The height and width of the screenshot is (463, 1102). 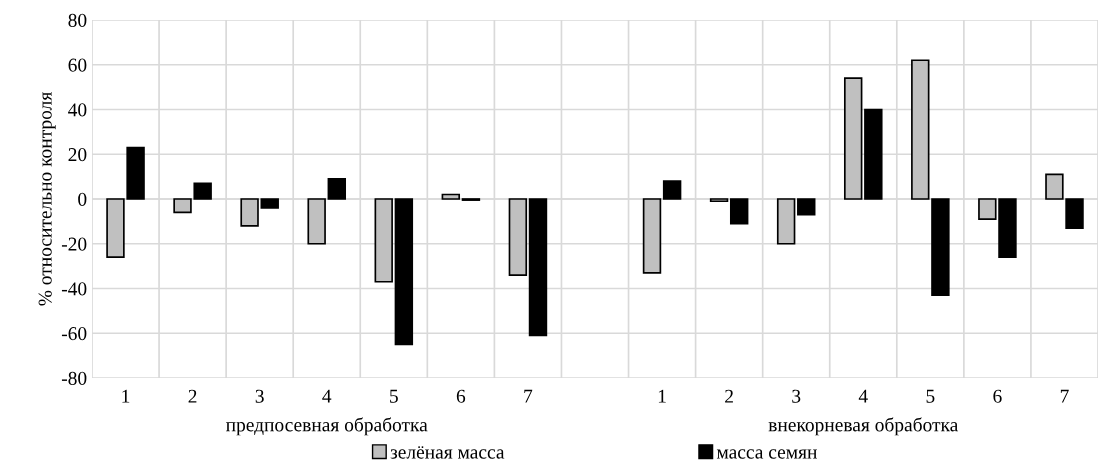 What do you see at coordinates (327, 426) in the screenshot?
I see `text: предпосевная обработка` at bounding box center [327, 426].